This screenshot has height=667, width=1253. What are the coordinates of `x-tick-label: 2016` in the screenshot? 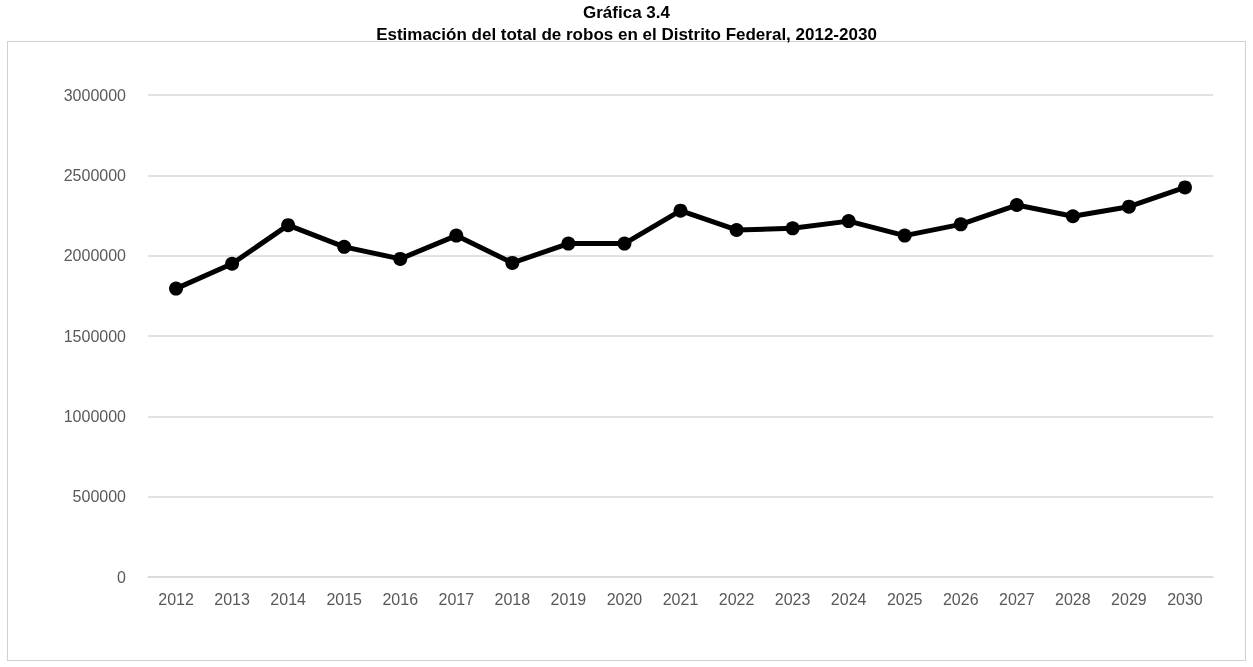 It's located at (400, 599).